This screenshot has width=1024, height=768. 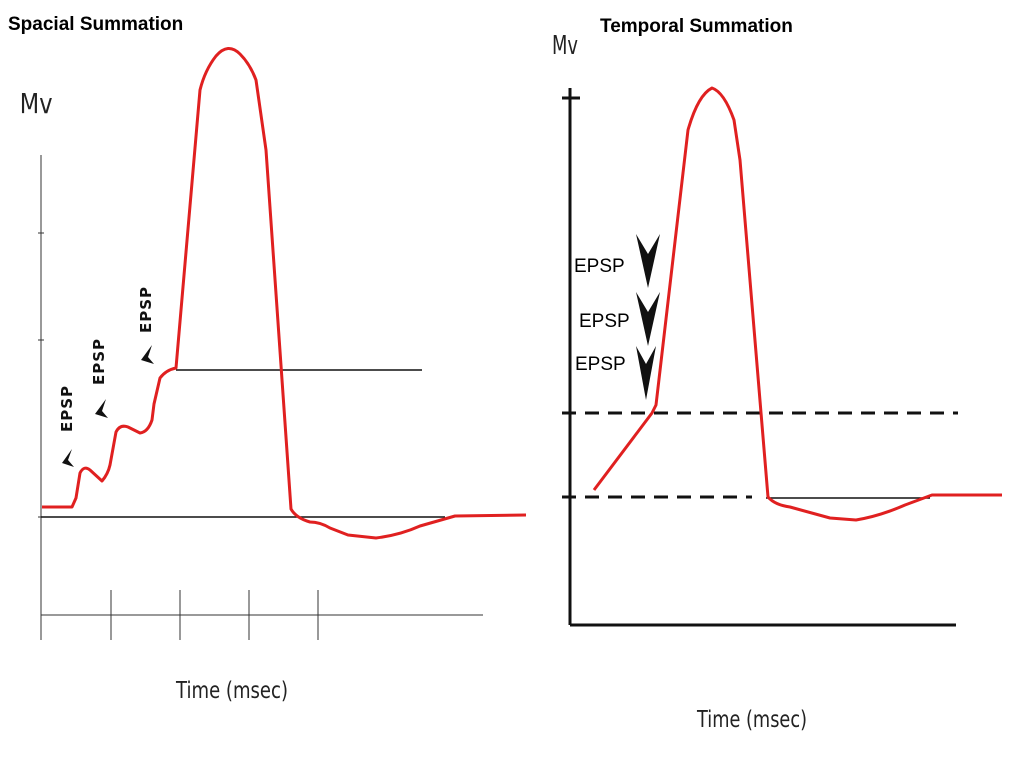 What do you see at coordinates (36, 103) in the screenshot?
I see `left-y-axis-label: Mv` at bounding box center [36, 103].